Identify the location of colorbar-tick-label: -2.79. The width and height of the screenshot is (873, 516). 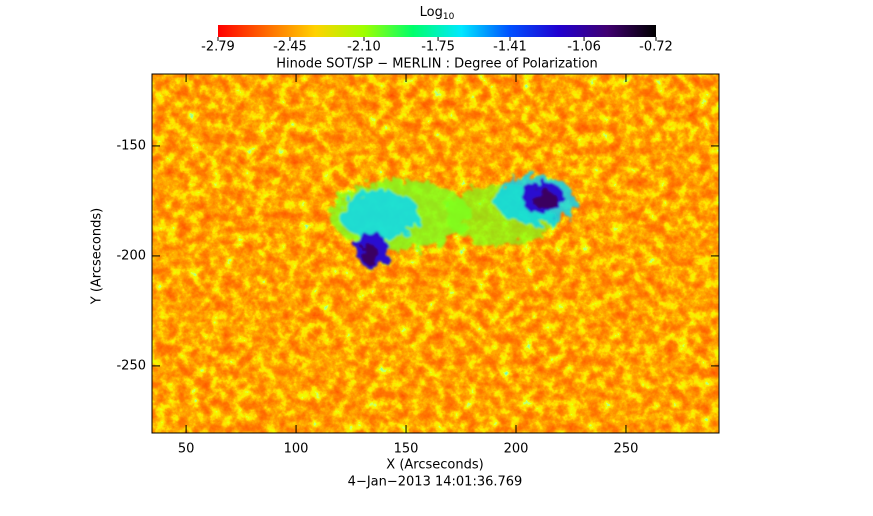
(218, 47).